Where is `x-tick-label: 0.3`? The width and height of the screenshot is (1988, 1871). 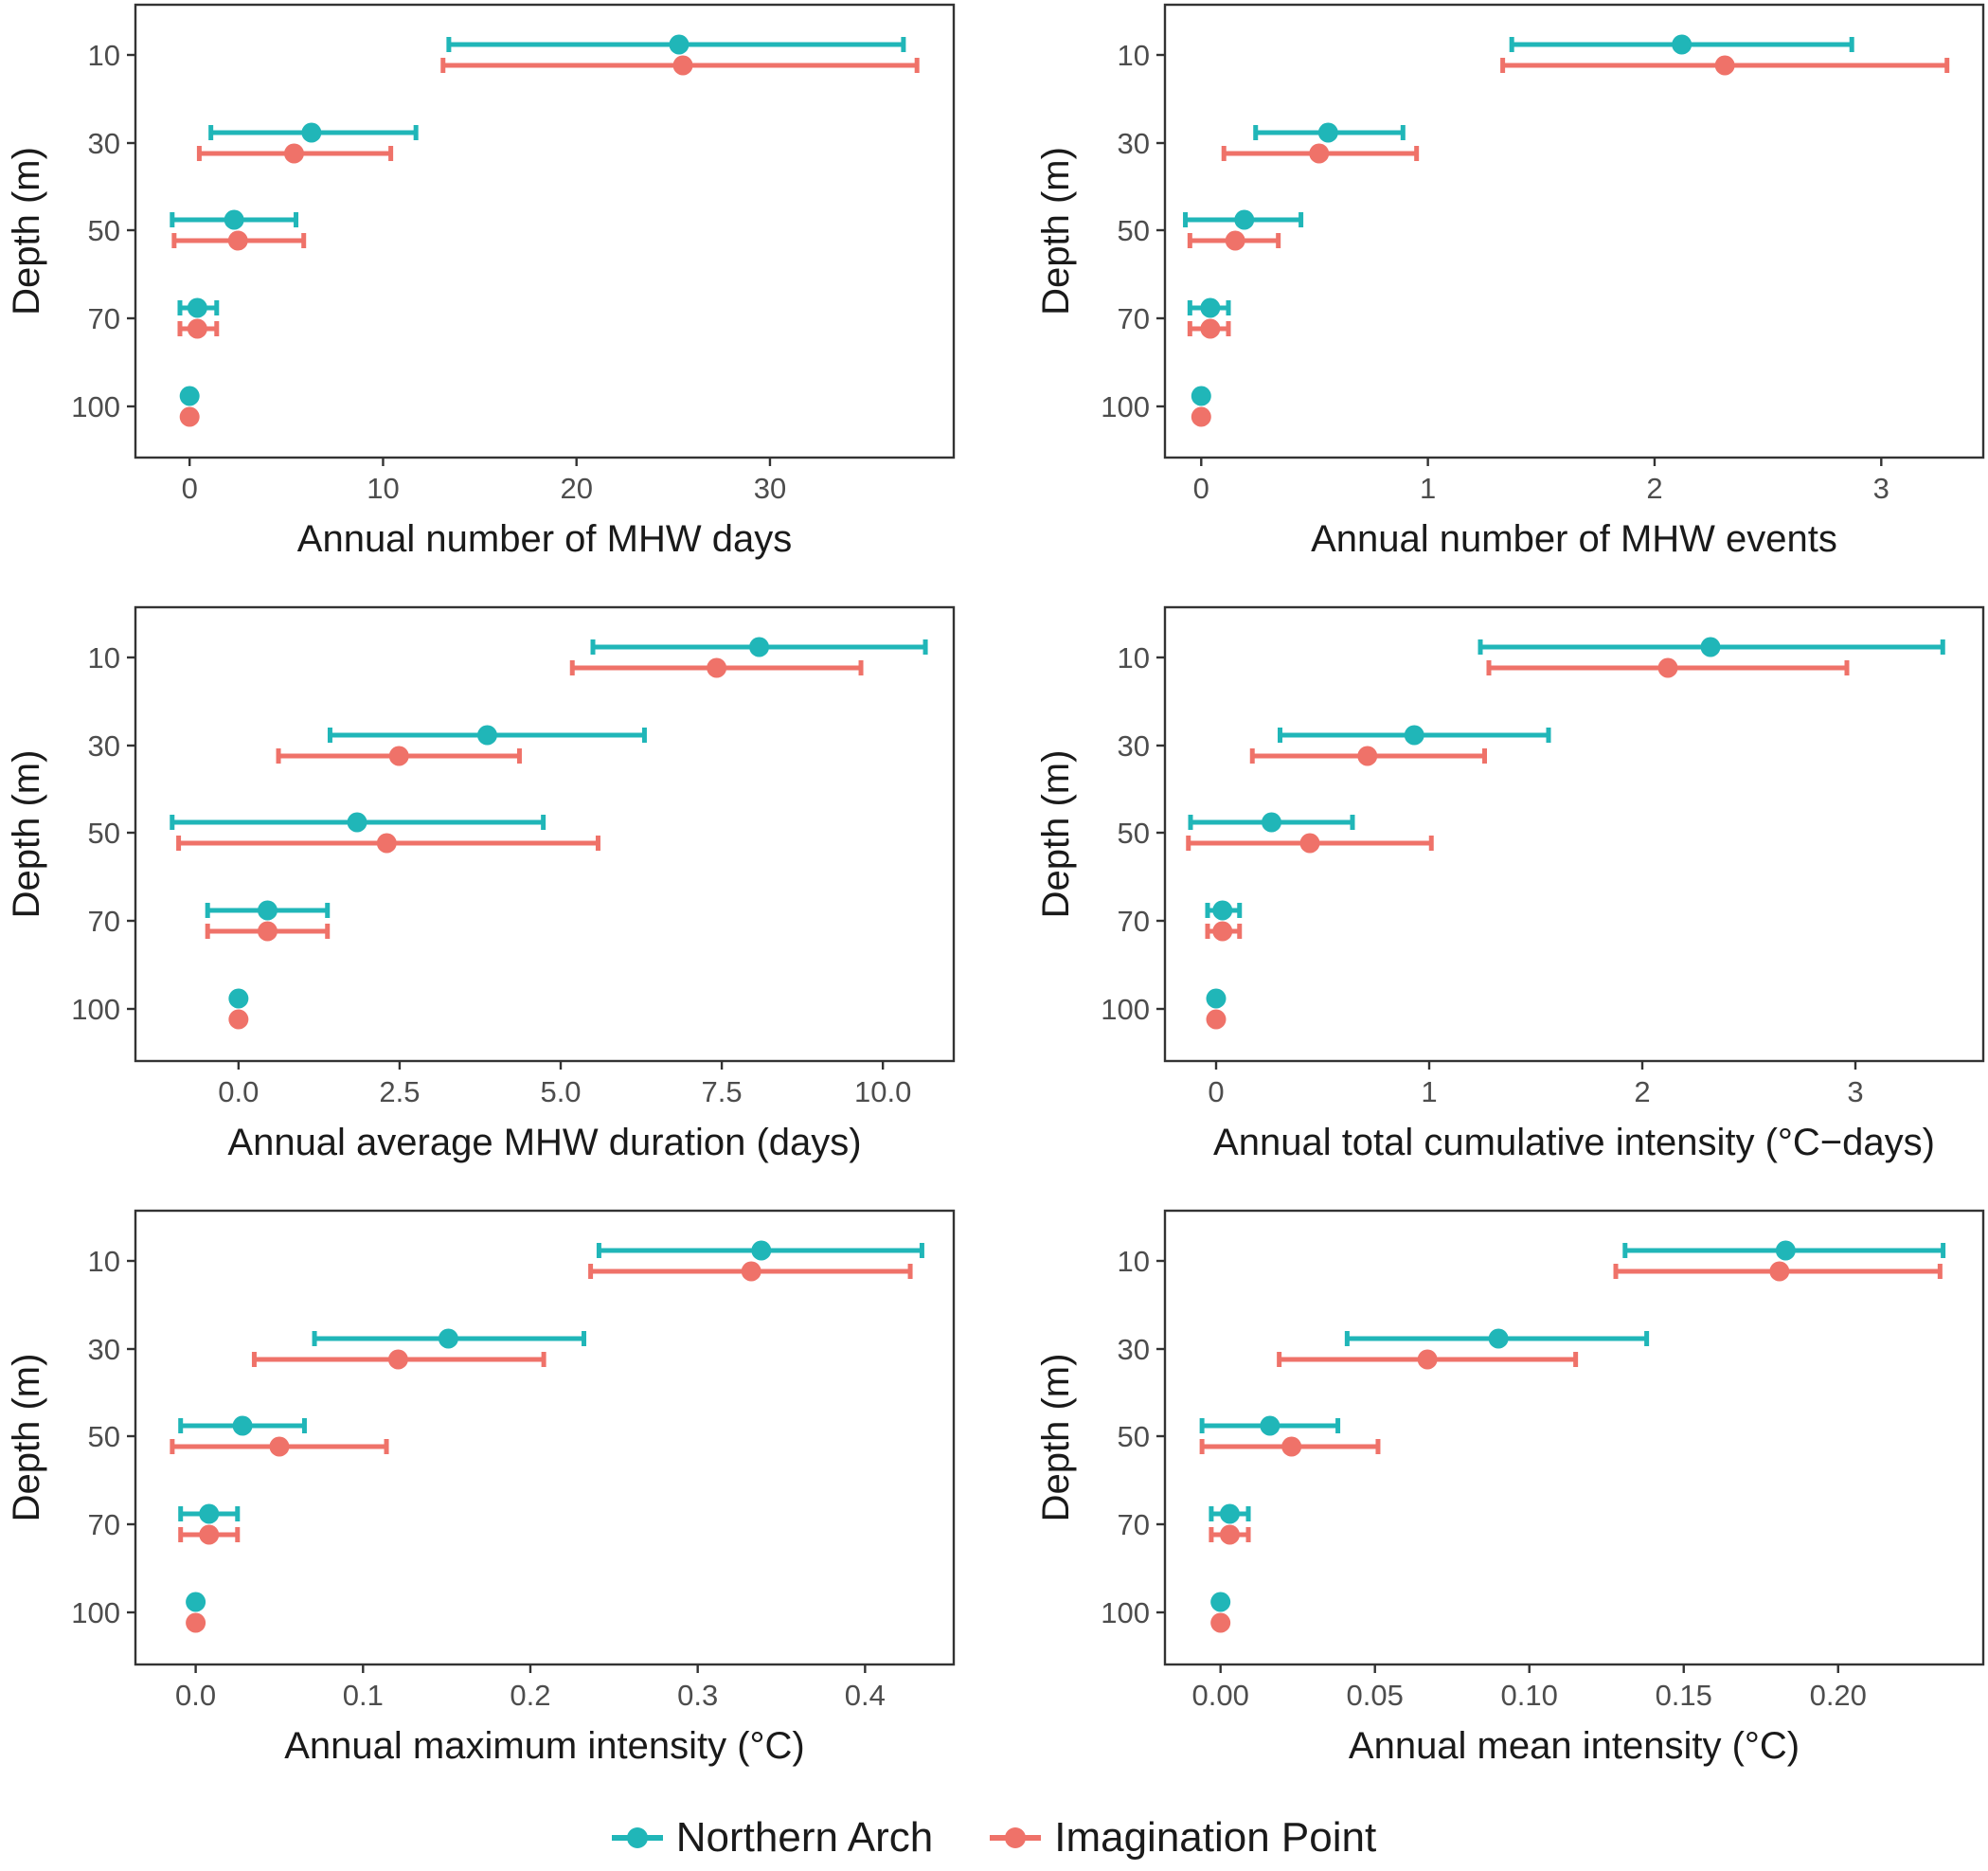
x-tick-label: 0.3 is located at coordinates (698, 1695).